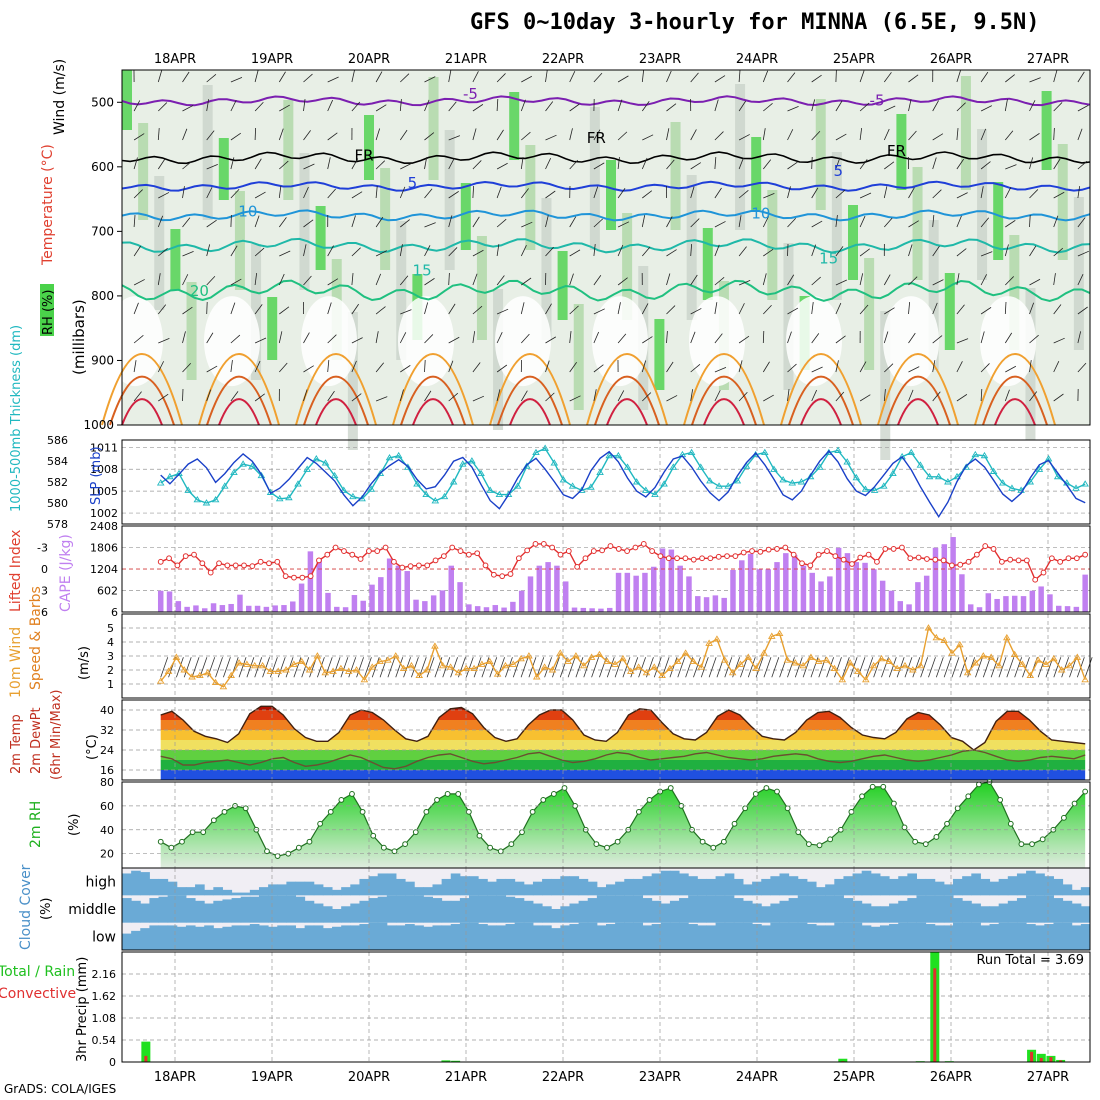 Image resolution: width=1100 pixels, height=1100 pixels. I want to click on precip-convective-legend: Convective, so click(38, 994).